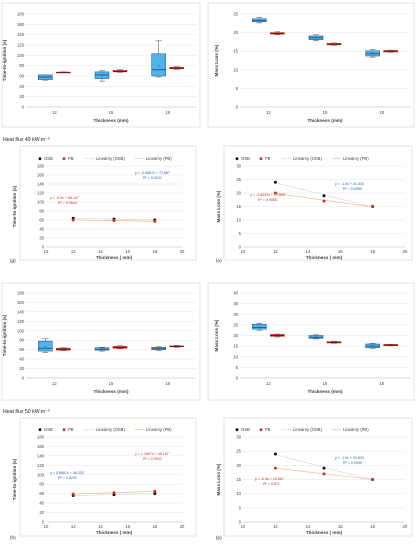  What do you see at coordinates (152, 459) in the screenshot?
I see `fit-r2-pb: R² = 0.9932` at bounding box center [152, 459].